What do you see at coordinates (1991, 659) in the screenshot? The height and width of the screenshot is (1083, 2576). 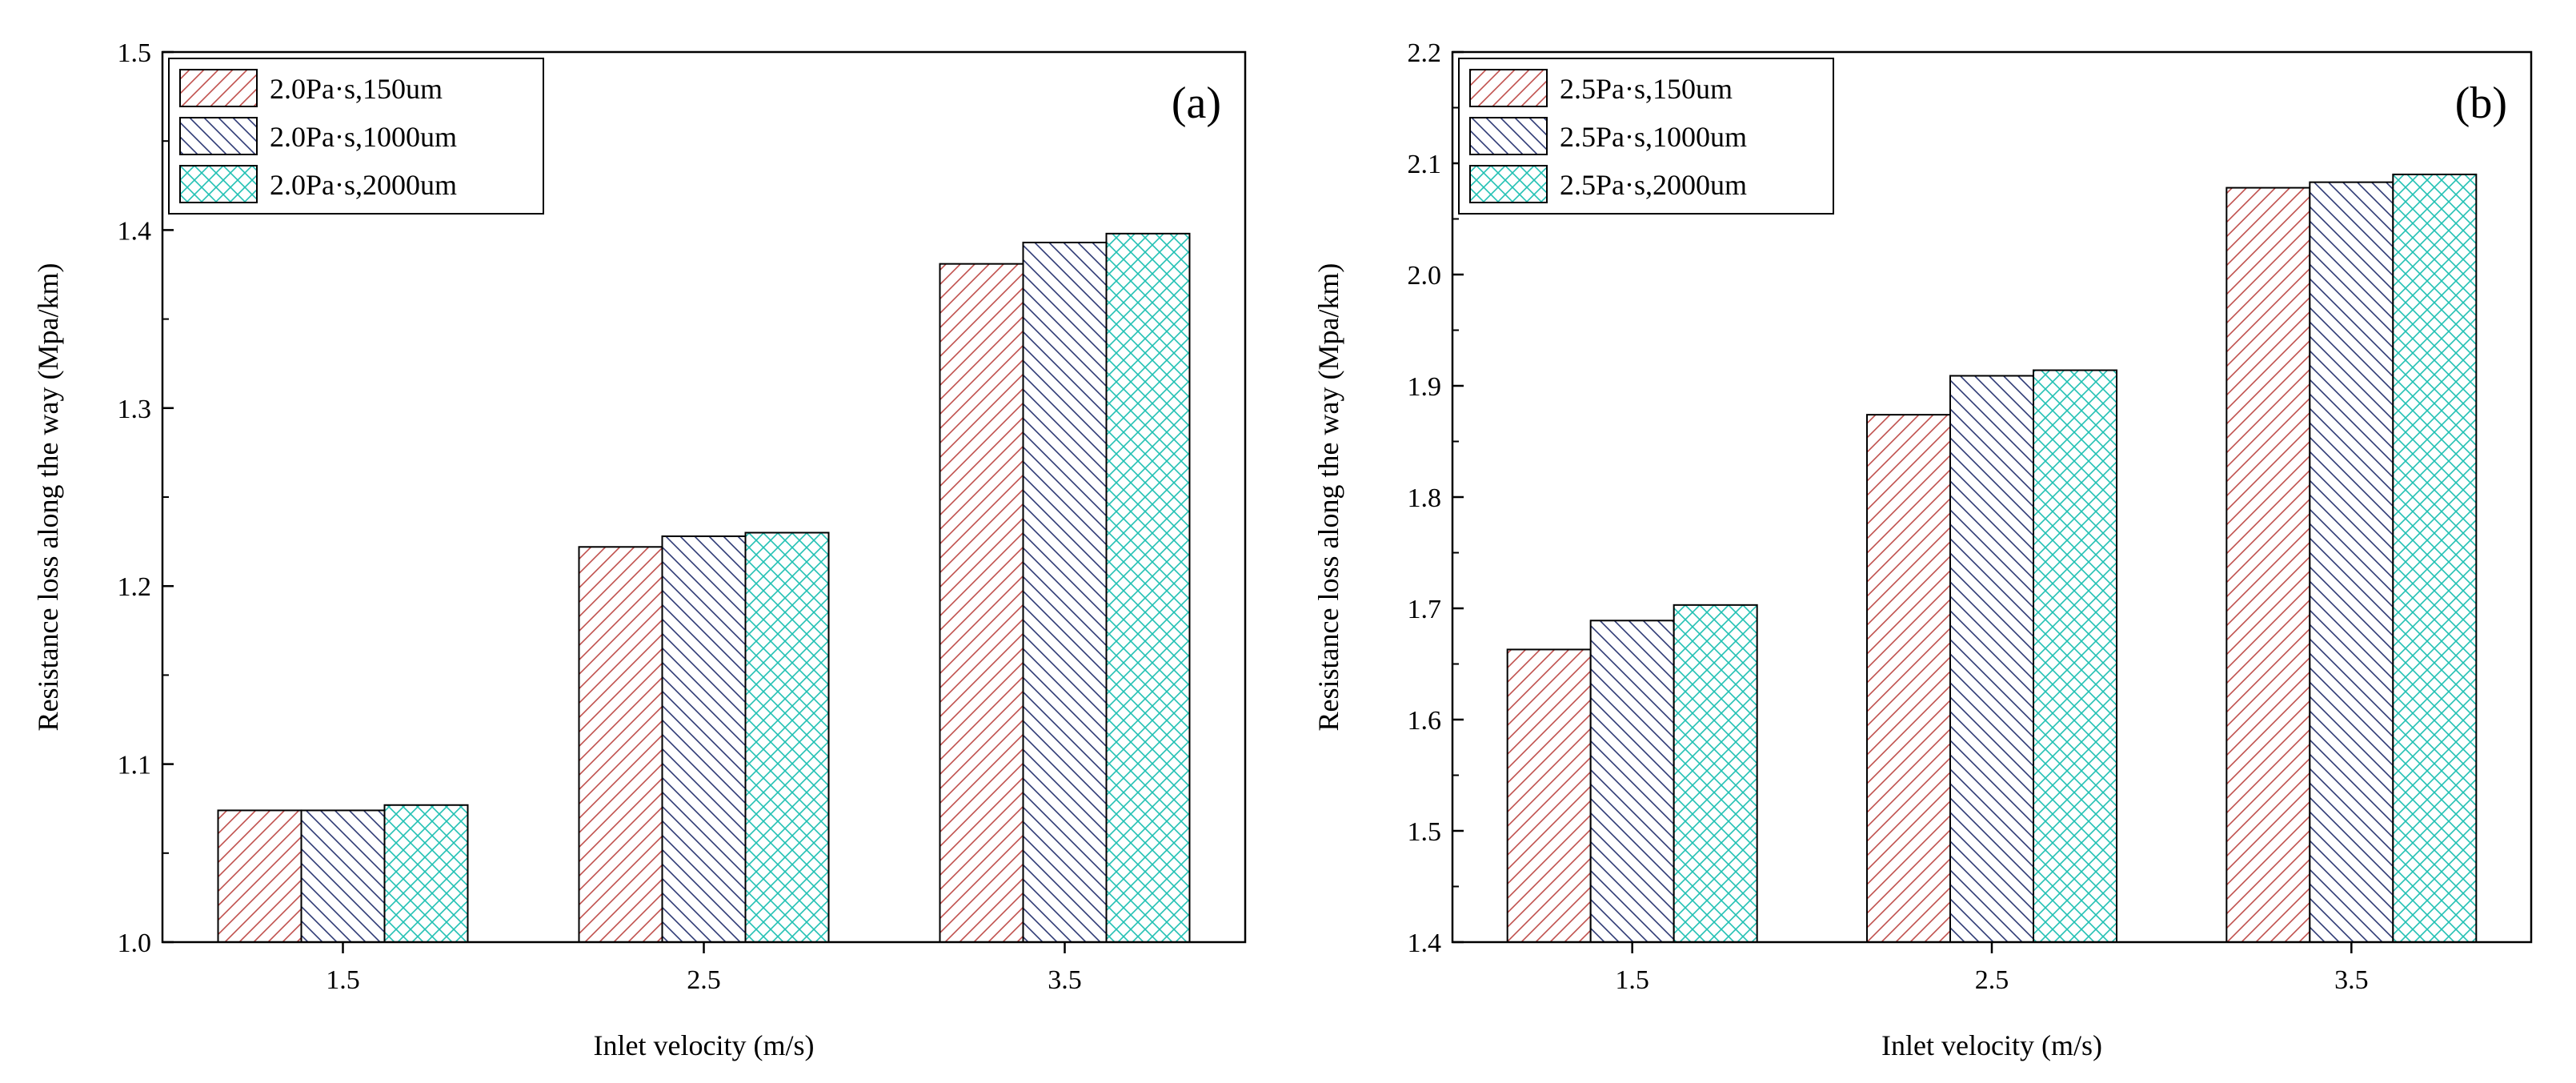 I see `bar-2.5Pa·s,1000um-2.5` at bounding box center [1991, 659].